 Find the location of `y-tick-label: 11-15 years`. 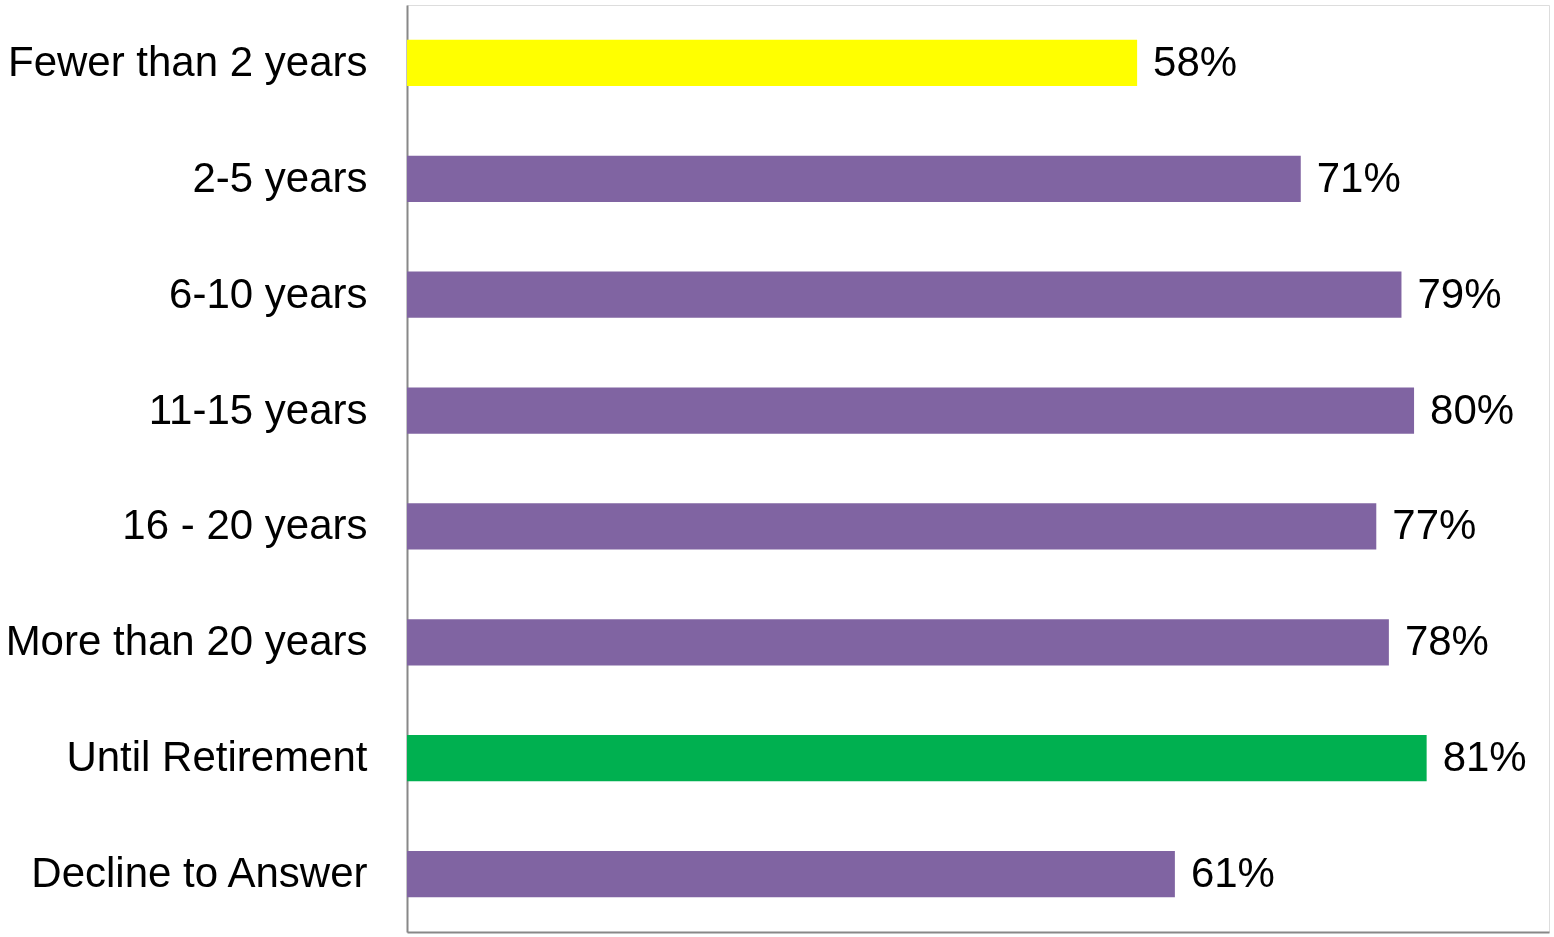

y-tick-label: 11-15 years is located at coordinates (258, 409).